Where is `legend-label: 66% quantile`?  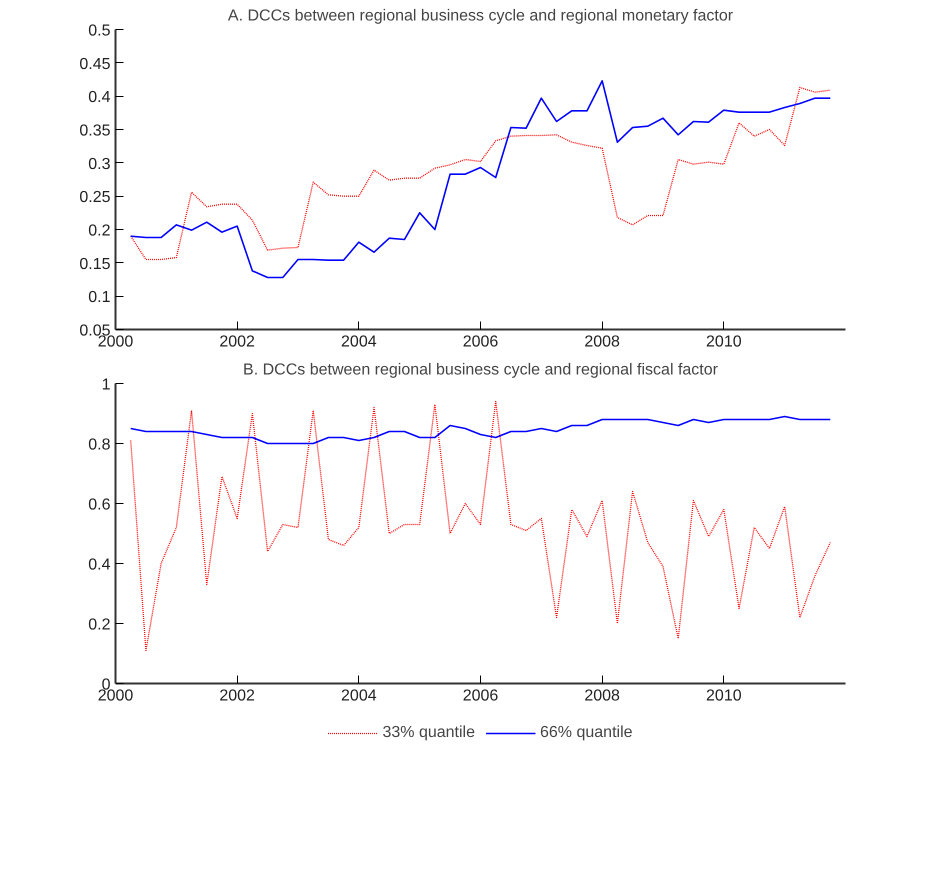 legend-label: 66% quantile is located at coordinates (586, 733).